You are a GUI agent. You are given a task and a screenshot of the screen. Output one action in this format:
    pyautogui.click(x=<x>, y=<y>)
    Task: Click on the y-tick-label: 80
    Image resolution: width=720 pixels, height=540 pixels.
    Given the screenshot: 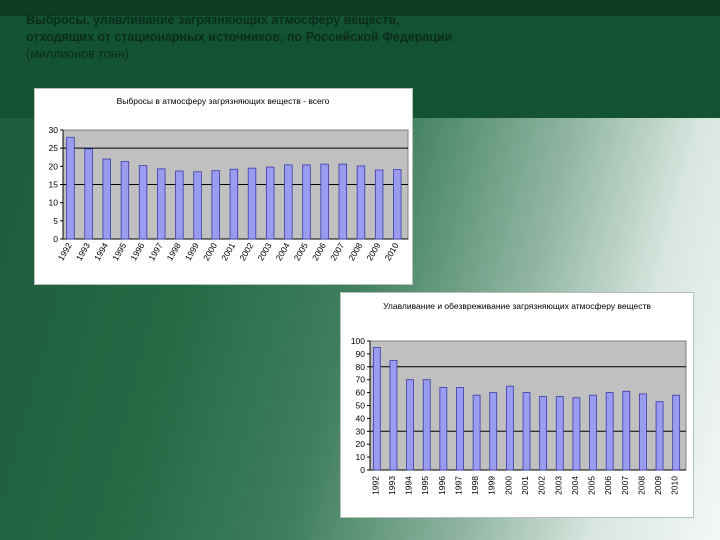 What is the action you would take?
    pyautogui.click(x=361, y=367)
    